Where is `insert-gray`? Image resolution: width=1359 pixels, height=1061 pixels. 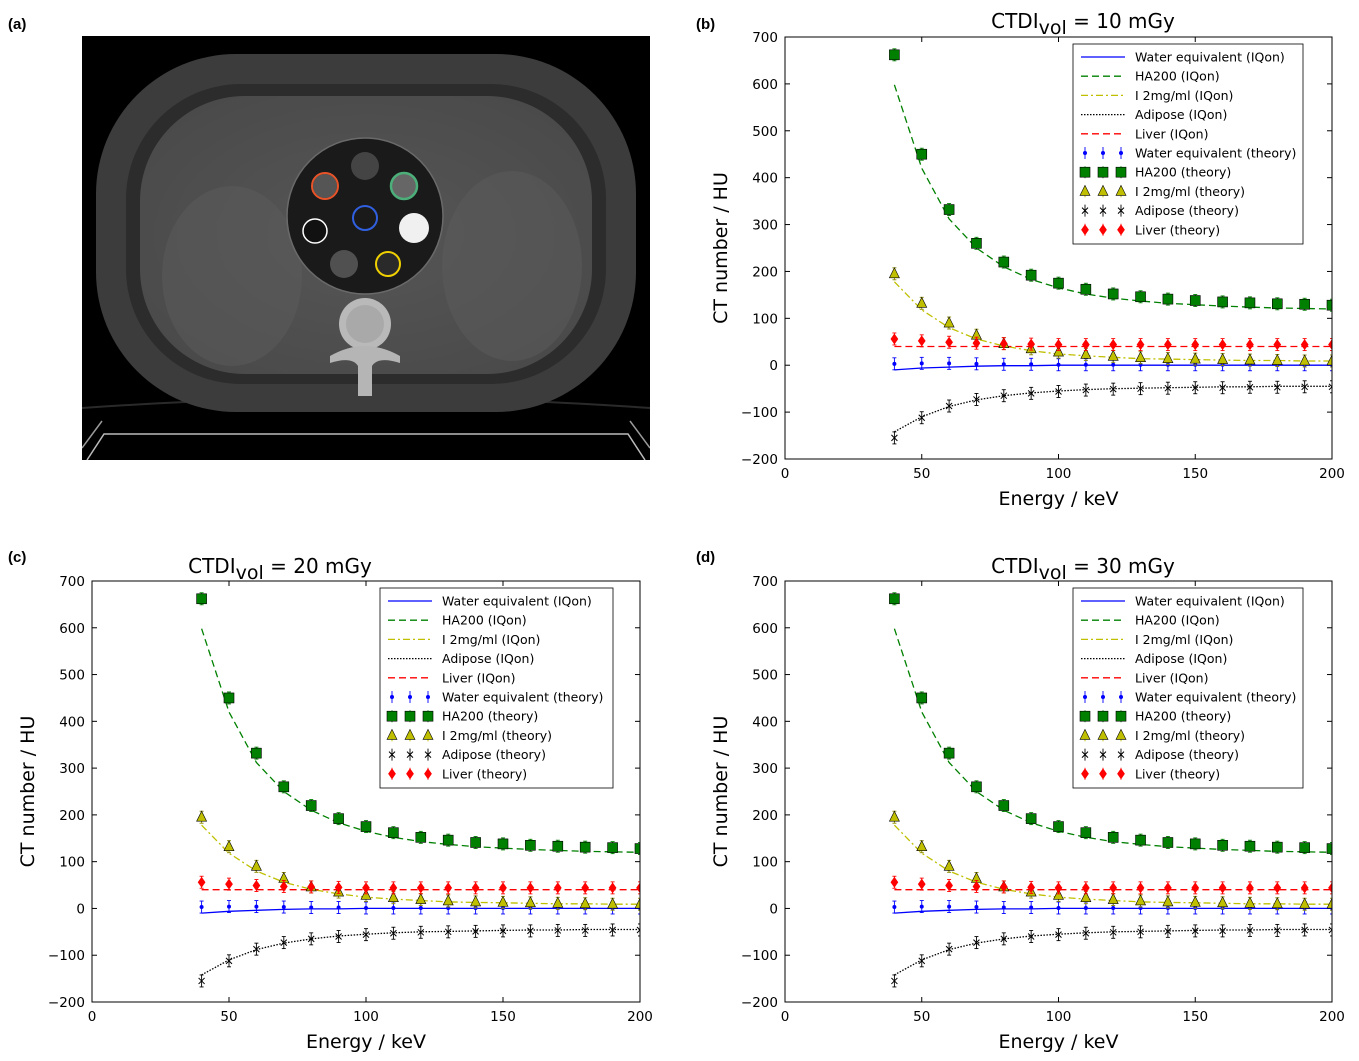
insert-gray is located at coordinates (344, 264).